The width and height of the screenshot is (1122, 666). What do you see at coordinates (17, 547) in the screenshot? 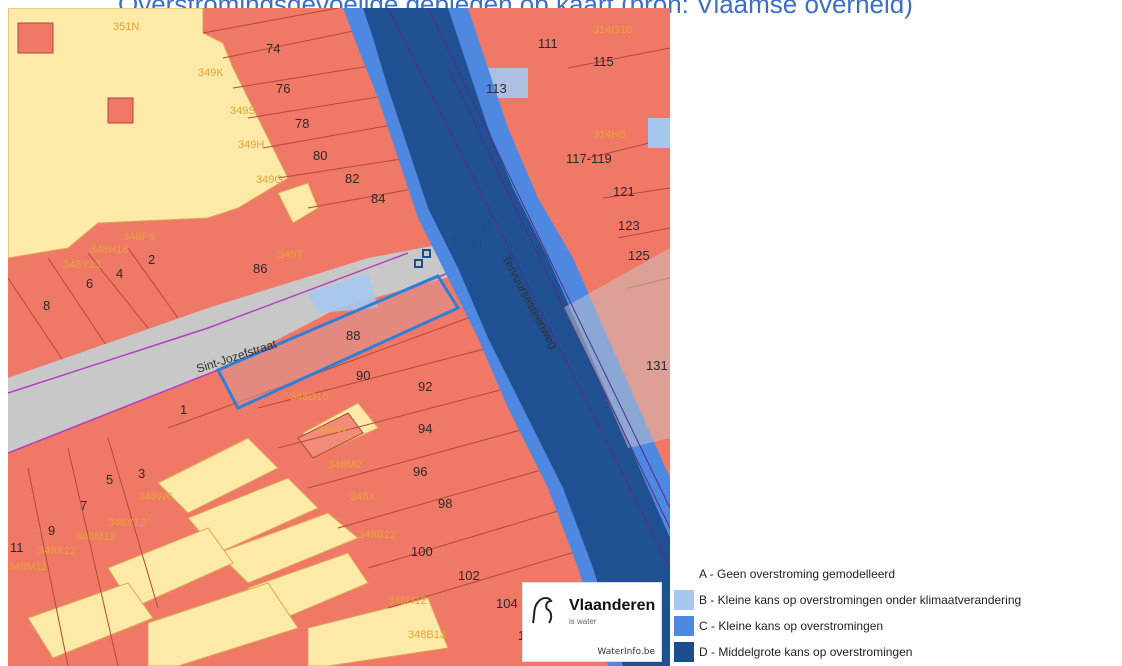
I see `svg-text: 11` at bounding box center [17, 547].